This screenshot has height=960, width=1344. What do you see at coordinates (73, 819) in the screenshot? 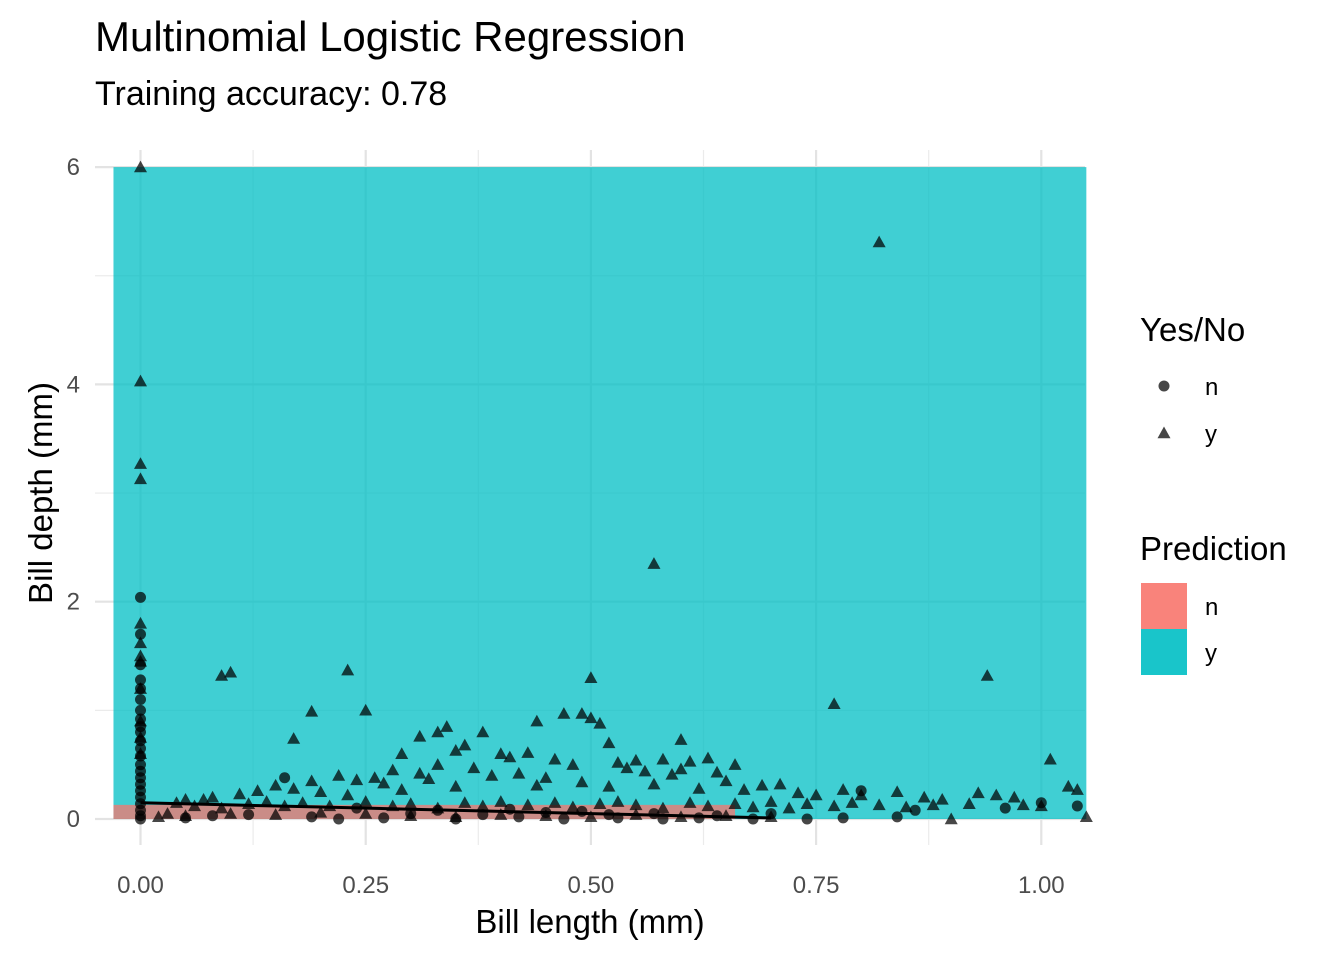
I see `y-tick-label: 0` at bounding box center [73, 819].